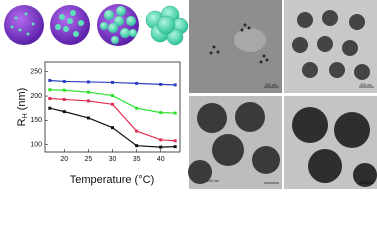  I want to click on y-tick-label: 250, so click(36, 72).